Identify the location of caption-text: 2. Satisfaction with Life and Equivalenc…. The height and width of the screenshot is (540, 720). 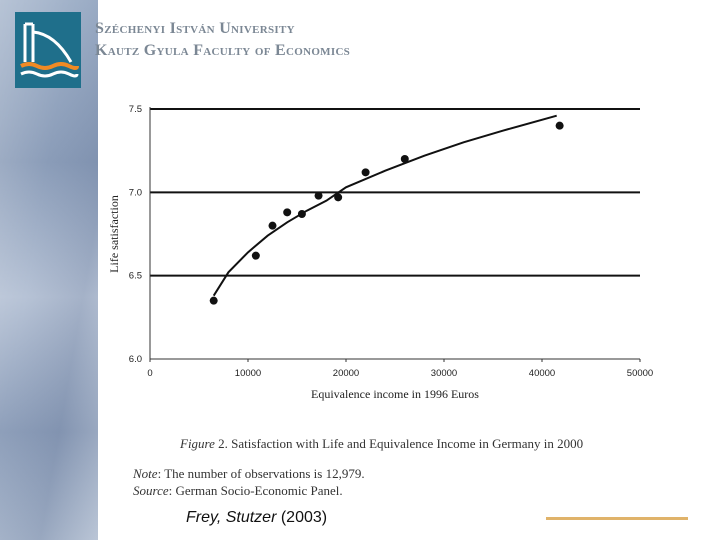
(401, 443).